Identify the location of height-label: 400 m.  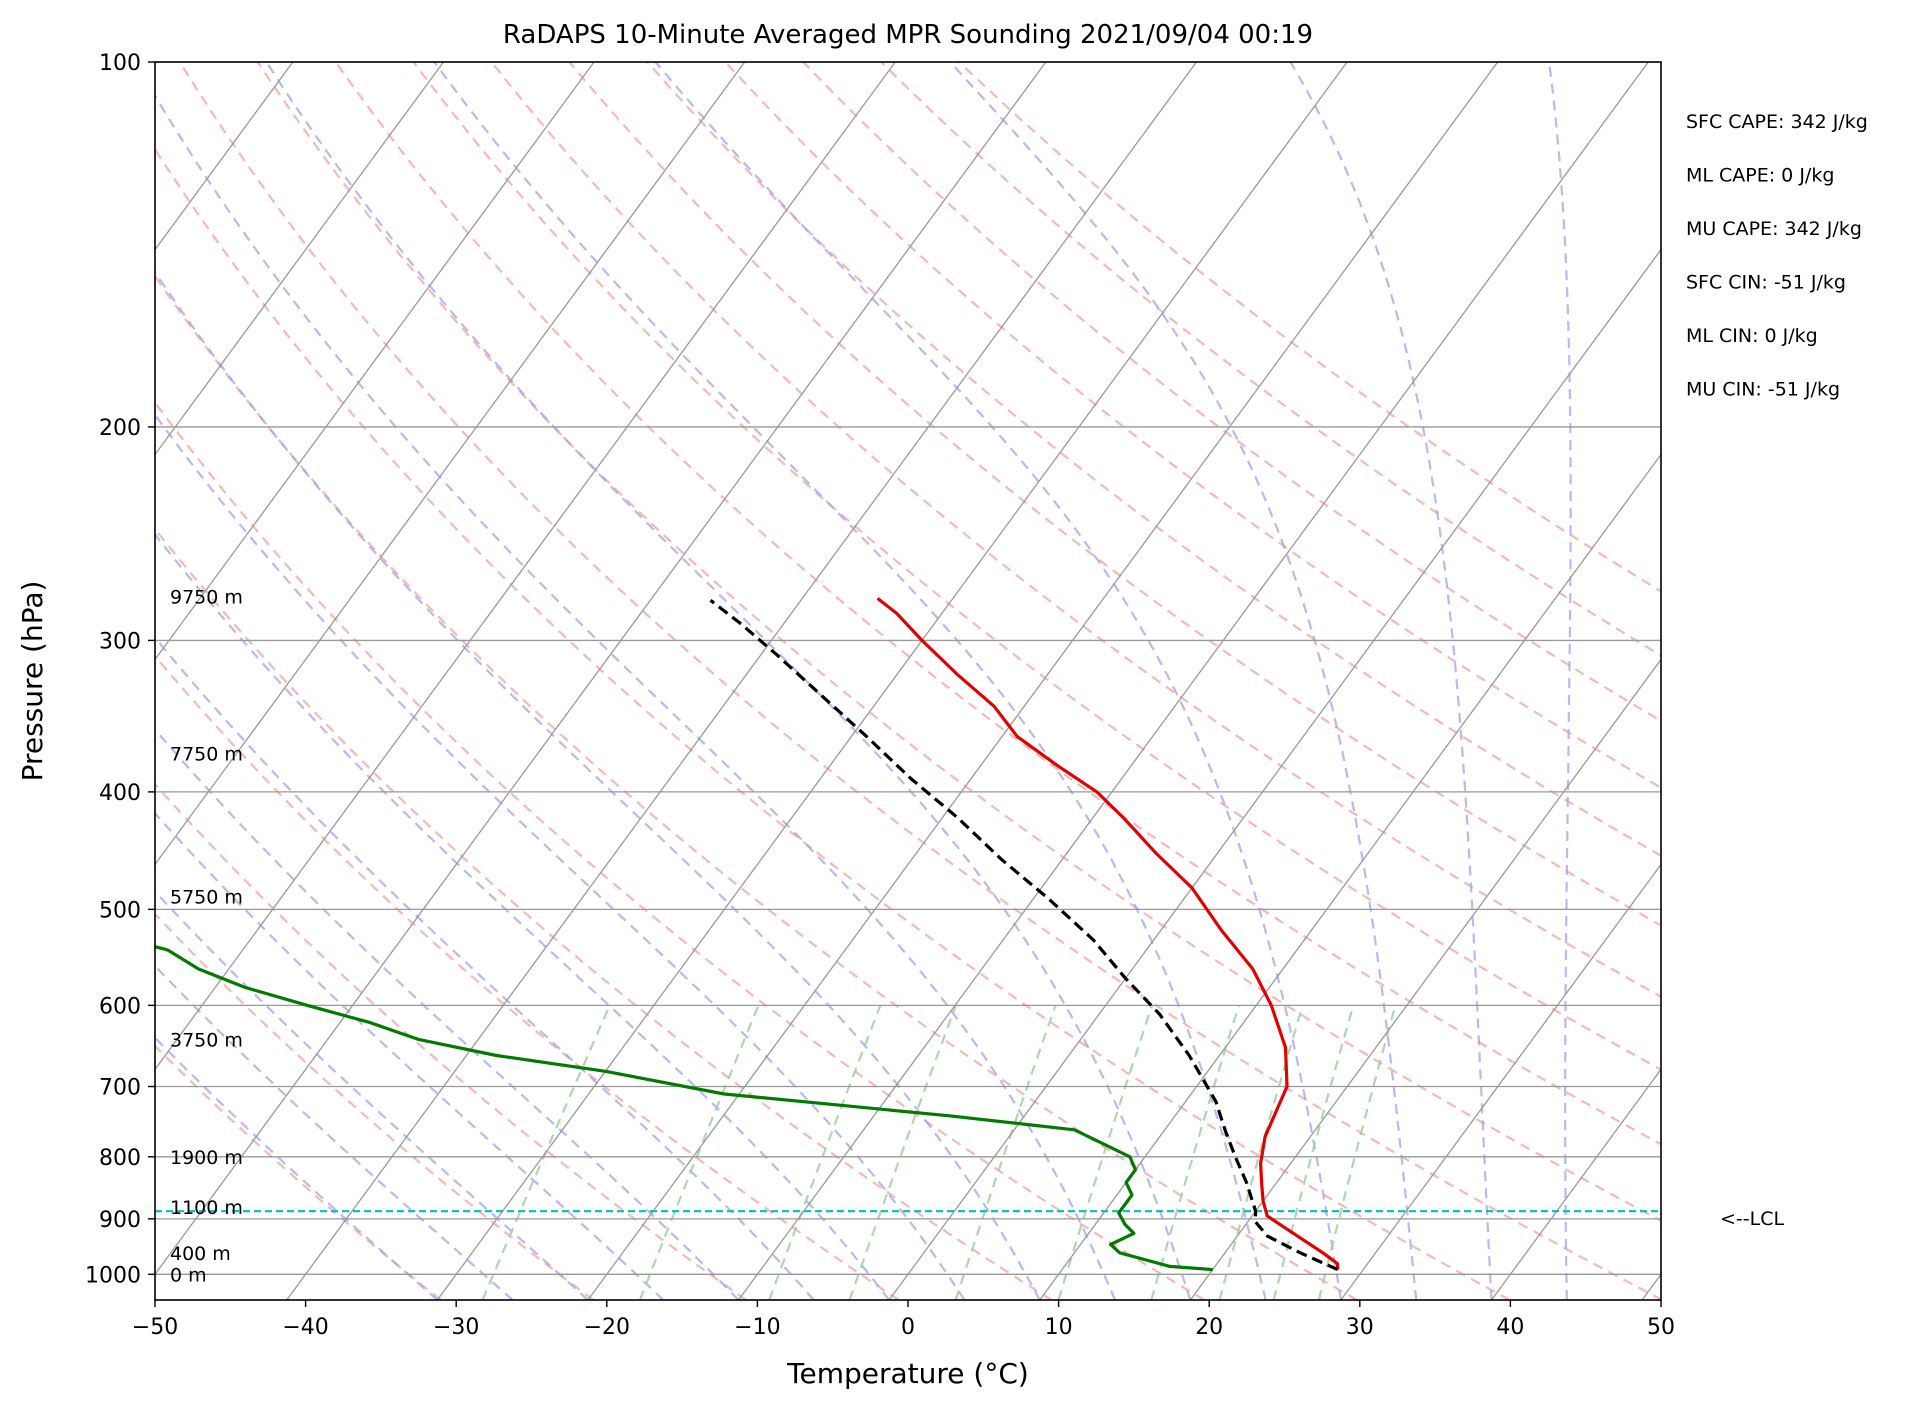
(200, 1254).